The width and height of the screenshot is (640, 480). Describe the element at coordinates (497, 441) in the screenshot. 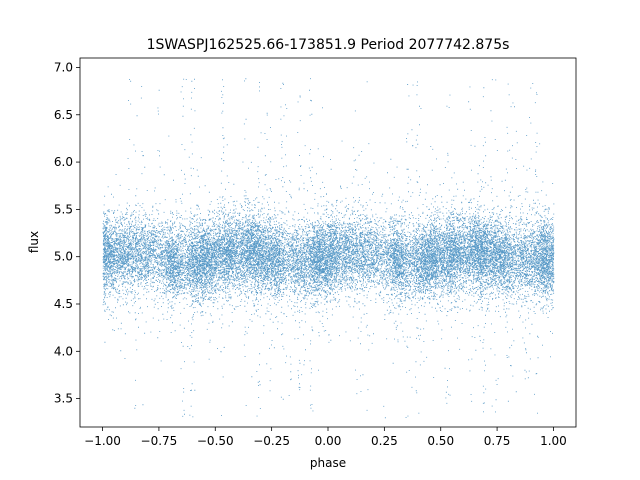

I see `x-tick-label: 0.75` at that location.